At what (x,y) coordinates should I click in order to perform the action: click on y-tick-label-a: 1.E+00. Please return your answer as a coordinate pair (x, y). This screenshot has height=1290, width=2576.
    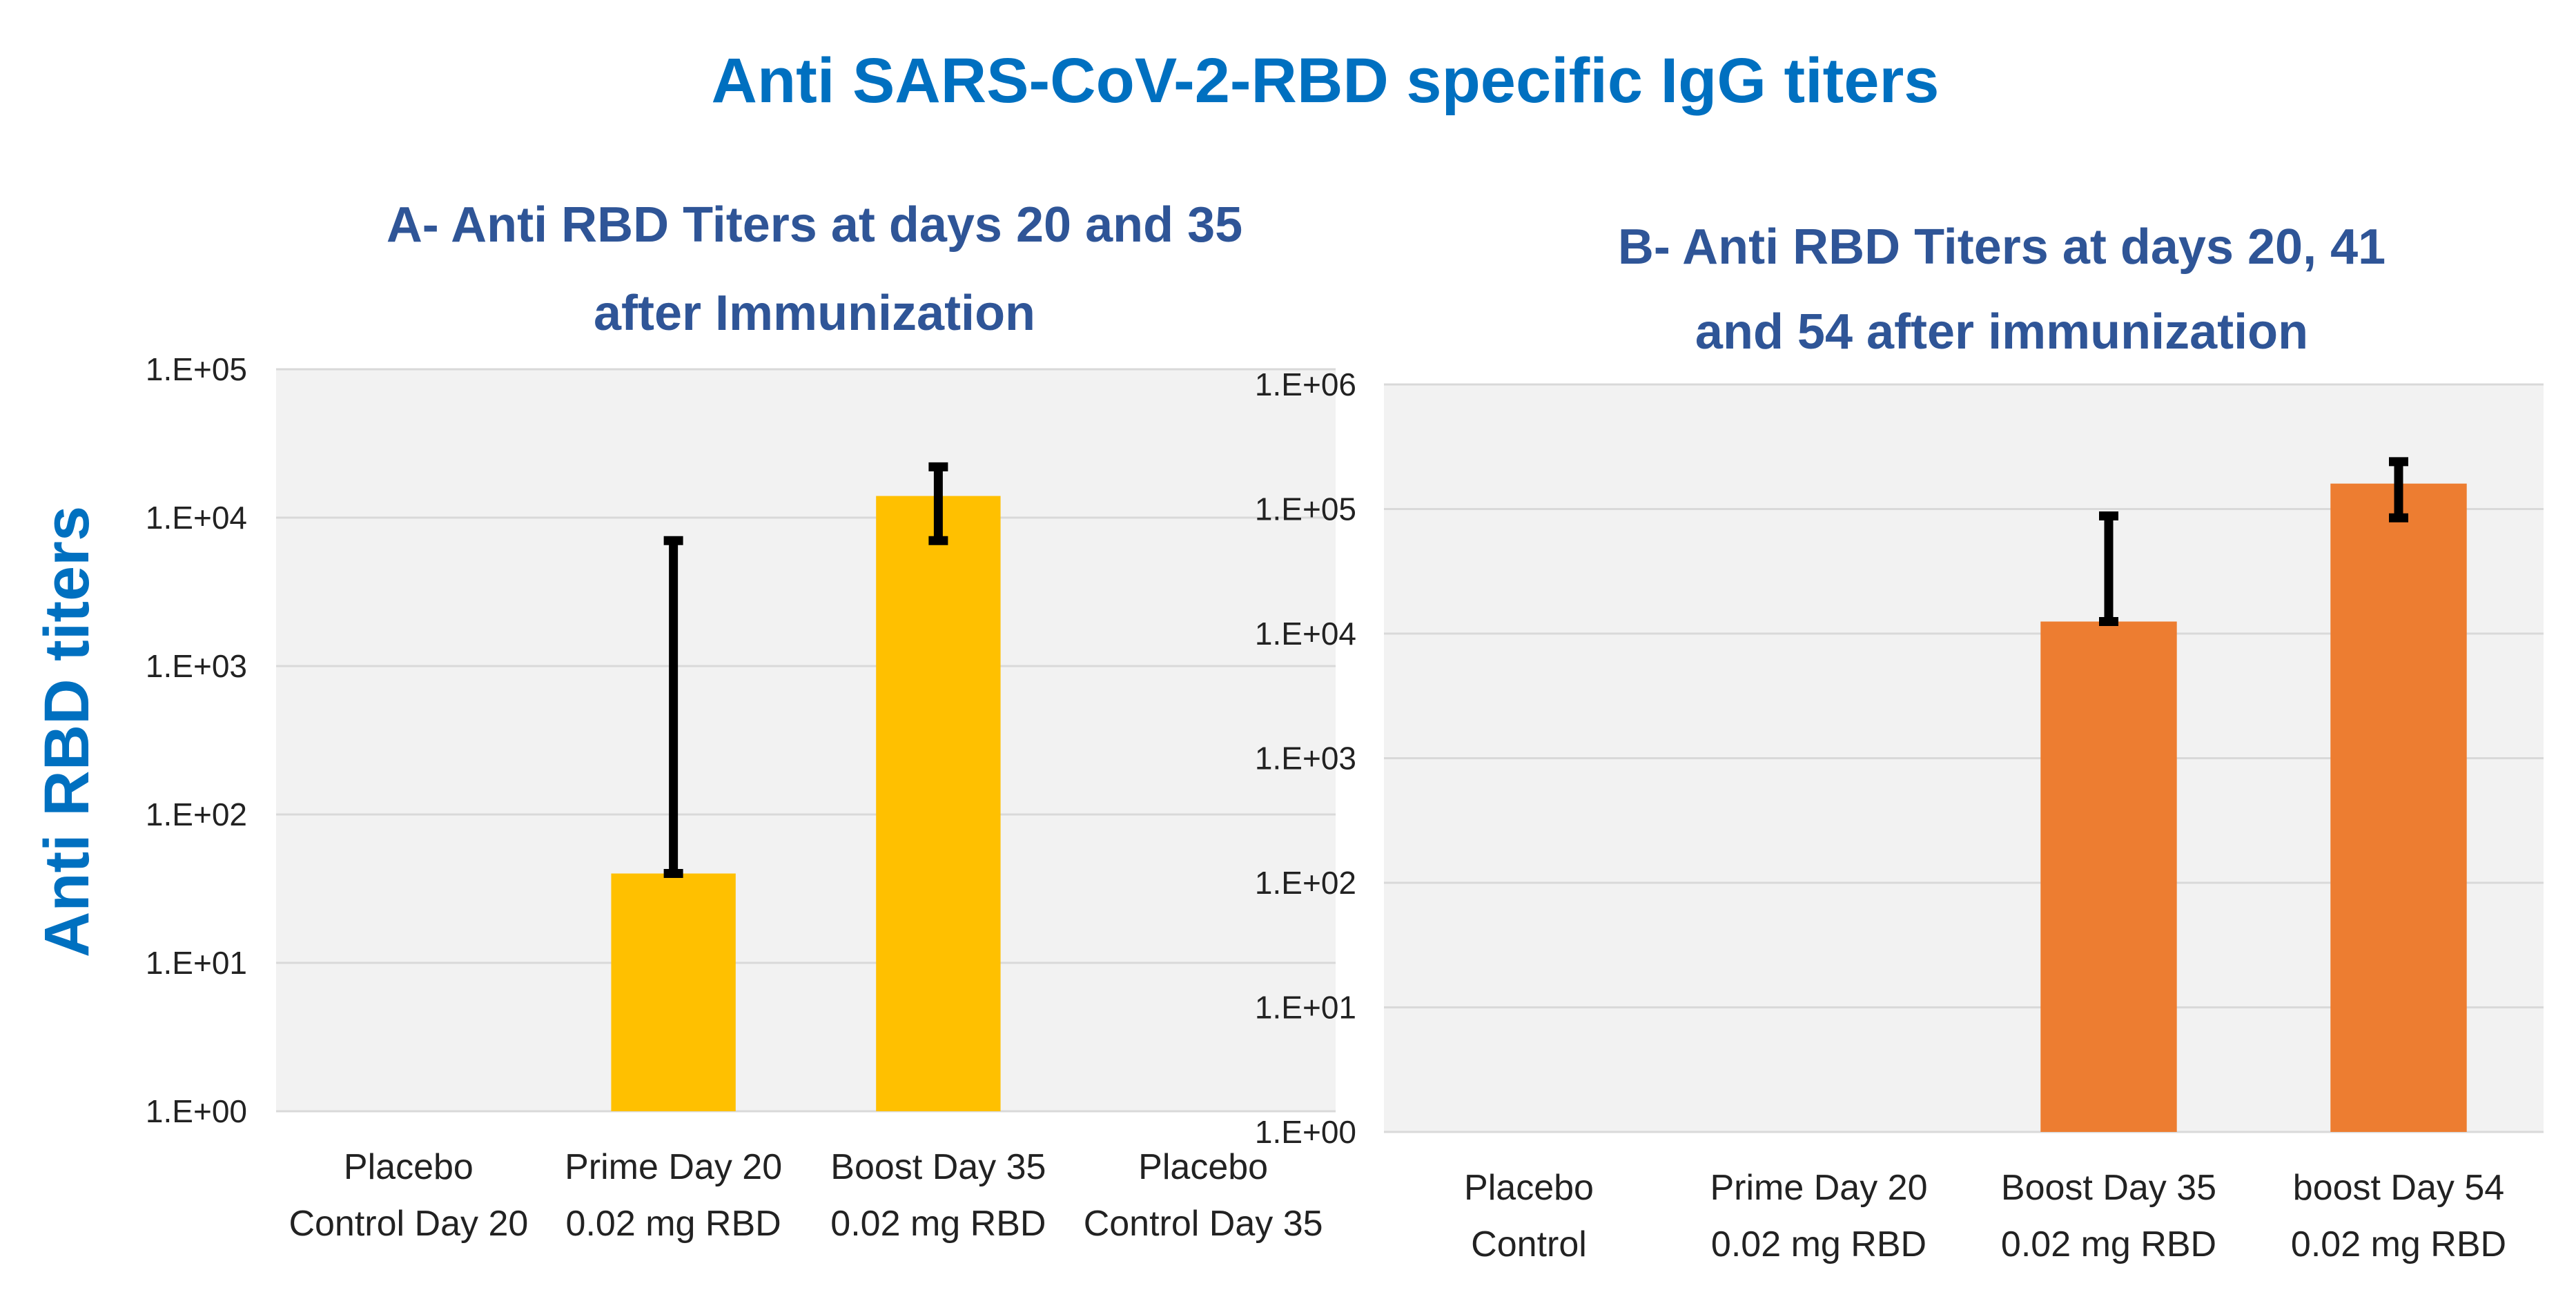
    Looking at the image, I should click on (196, 1111).